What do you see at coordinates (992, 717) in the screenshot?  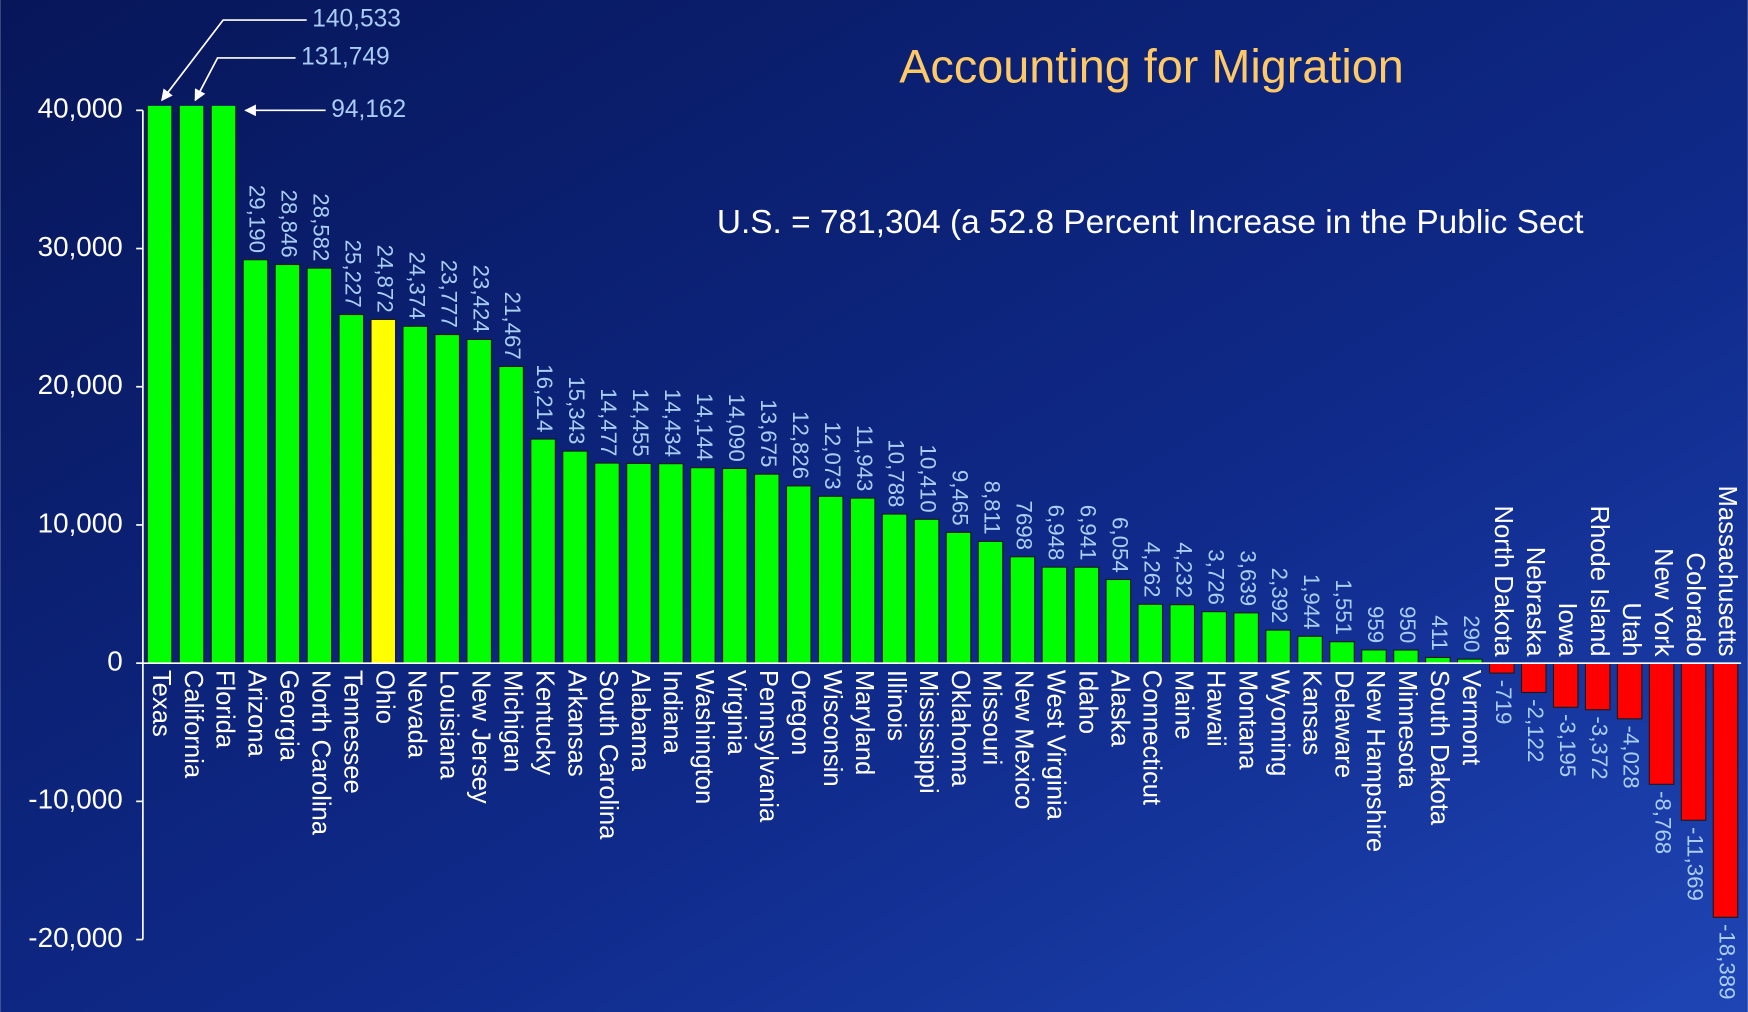 I see `x-tick-label: Missouri` at bounding box center [992, 717].